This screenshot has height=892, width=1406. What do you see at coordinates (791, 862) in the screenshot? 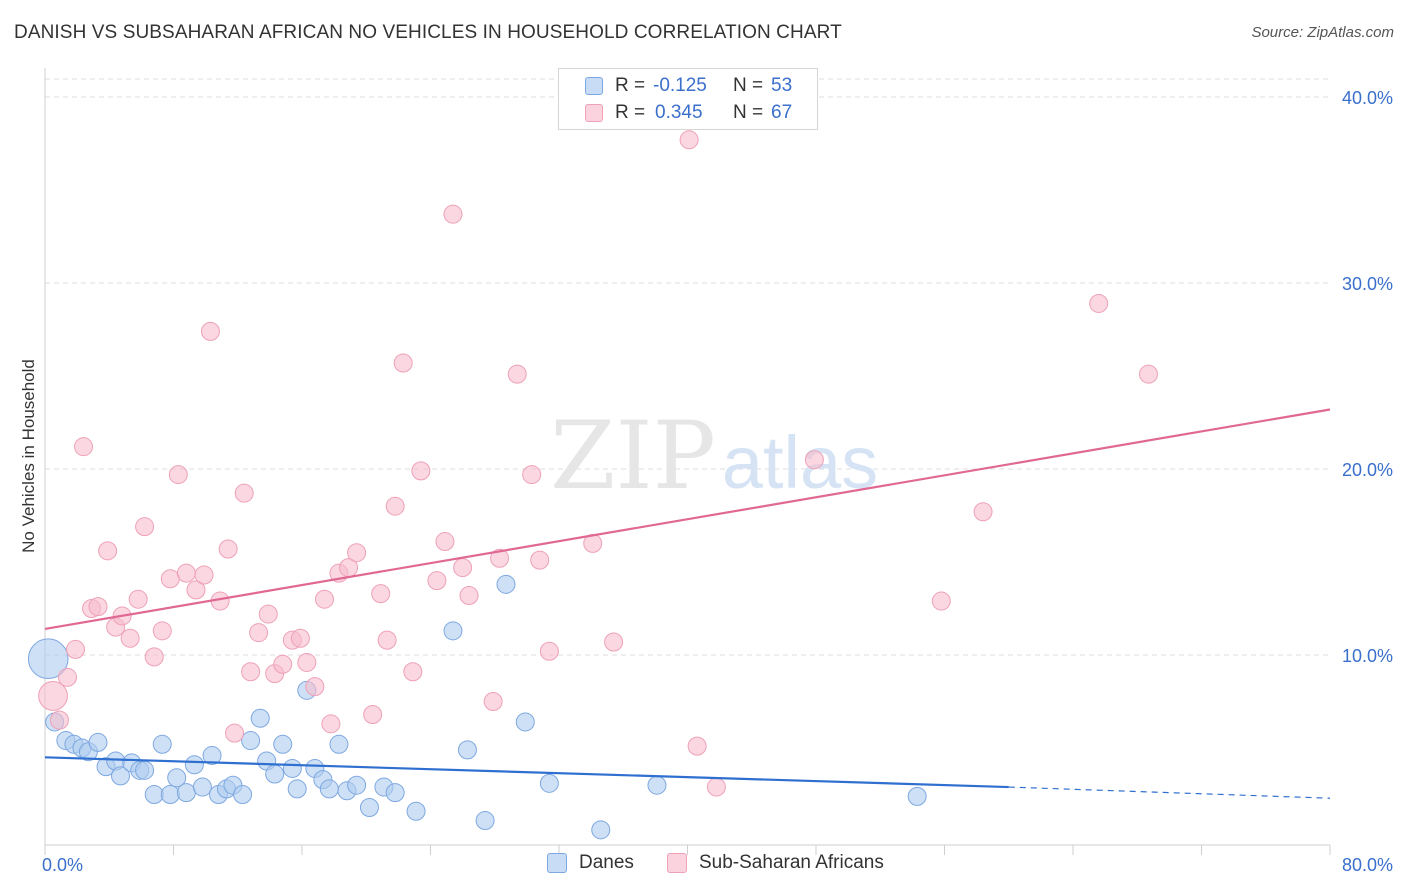
I see `legend-label-subsaharan: Sub-Saharan Africans` at bounding box center [791, 862].